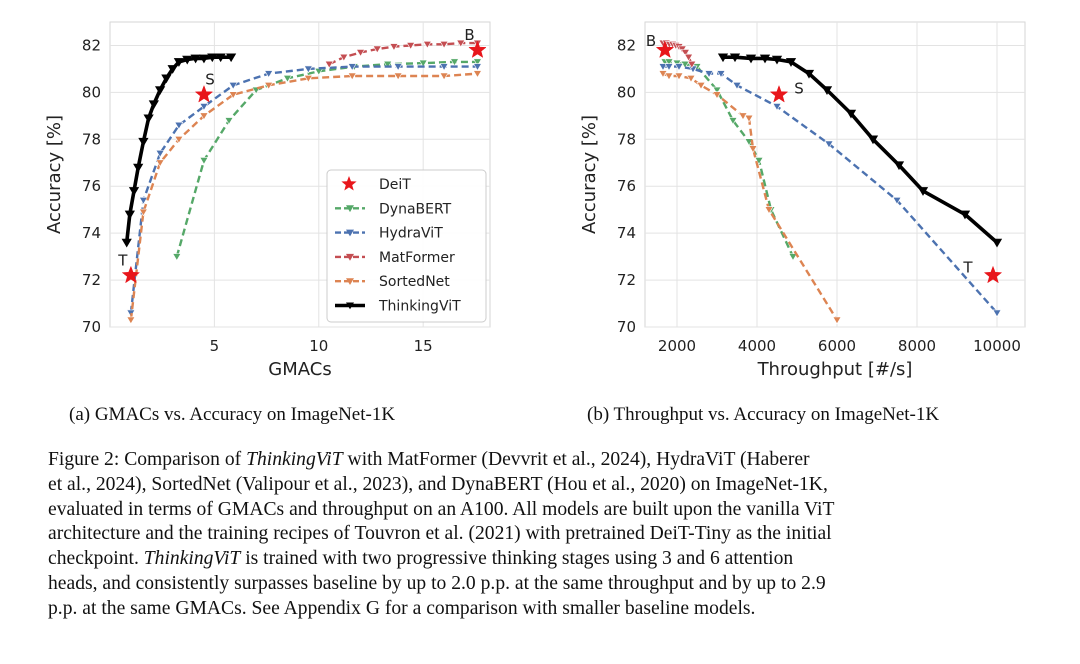 This screenshot has height=664, width=1080. What do you see at coordinates (91, 233) in the screenshot?
I see `panel-a-ytick-label: 74` at bounding box center [91, 233].